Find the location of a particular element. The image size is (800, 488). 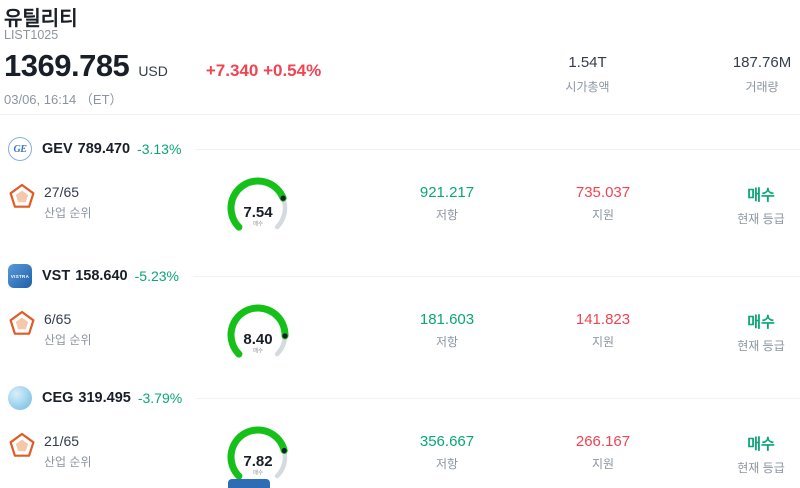

stock-percent: -3.79% is located at coordinates (160, 398).